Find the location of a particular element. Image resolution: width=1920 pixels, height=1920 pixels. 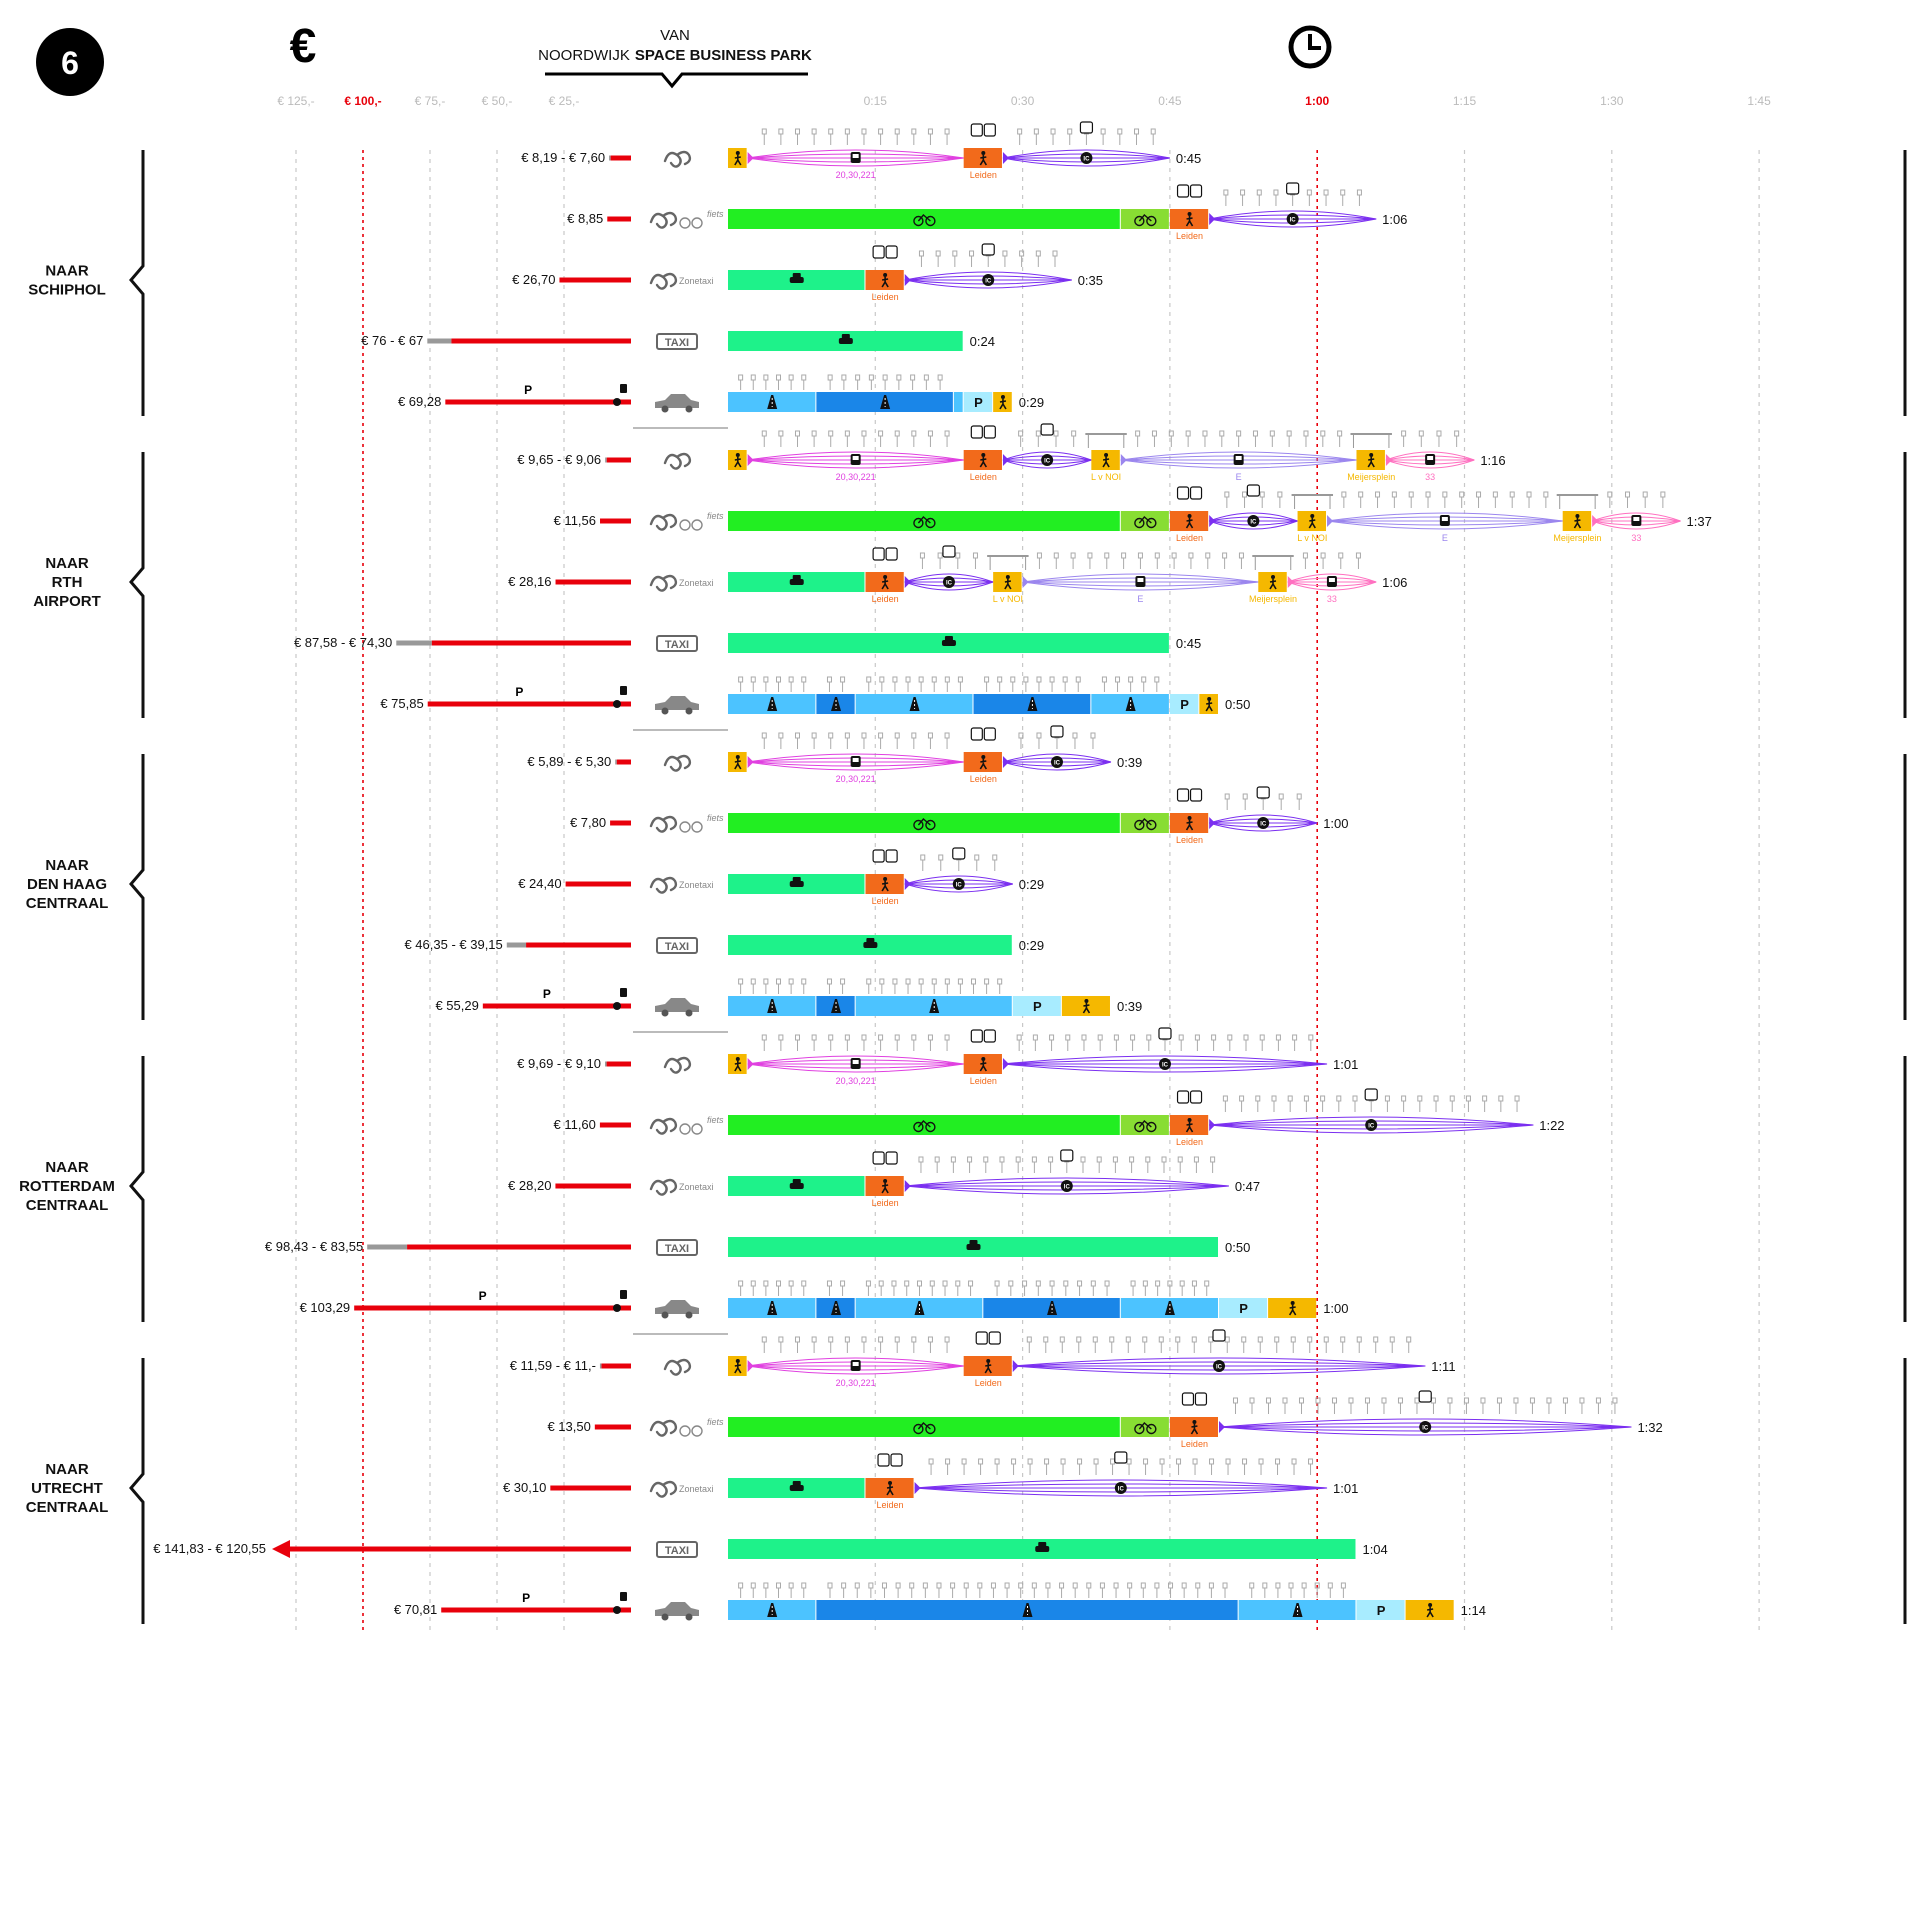

route-row-auto: € 69,28 P P 0:29 is located at coordinates (721, 393).